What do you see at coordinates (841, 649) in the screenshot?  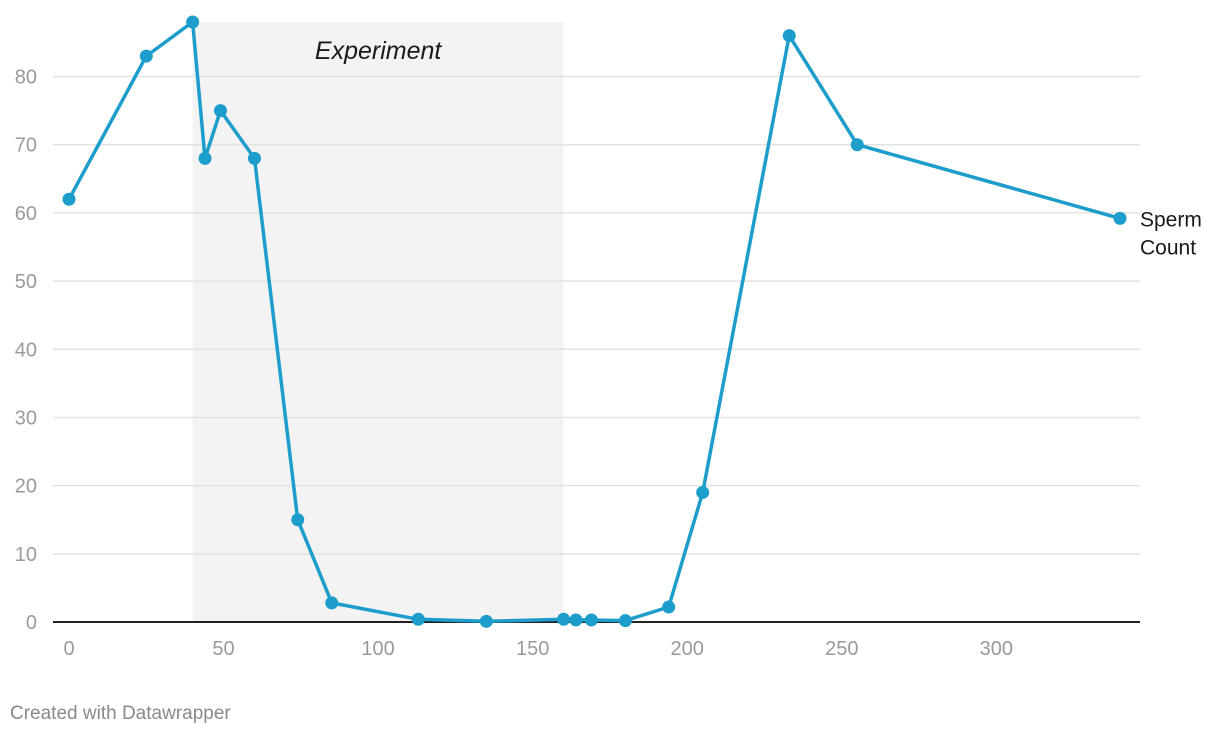 I see `x-tick-label: 250` at bounding box center [841, 649].